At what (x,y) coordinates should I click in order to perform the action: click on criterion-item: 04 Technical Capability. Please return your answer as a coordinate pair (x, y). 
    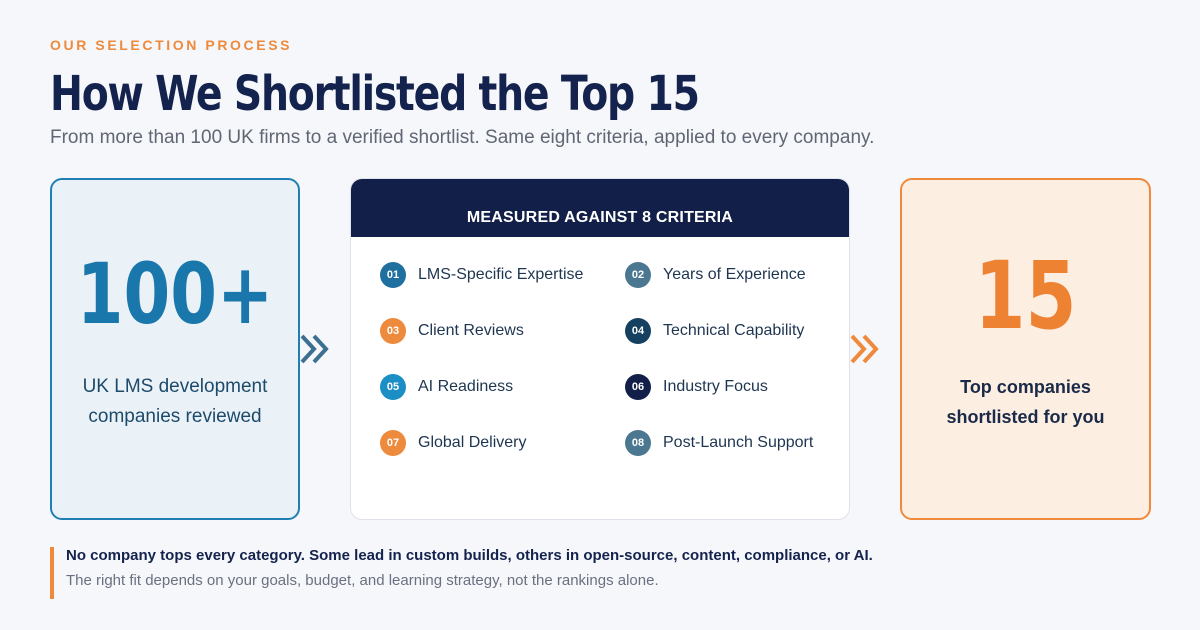
    Looking at the image, I should click on (714, 331).